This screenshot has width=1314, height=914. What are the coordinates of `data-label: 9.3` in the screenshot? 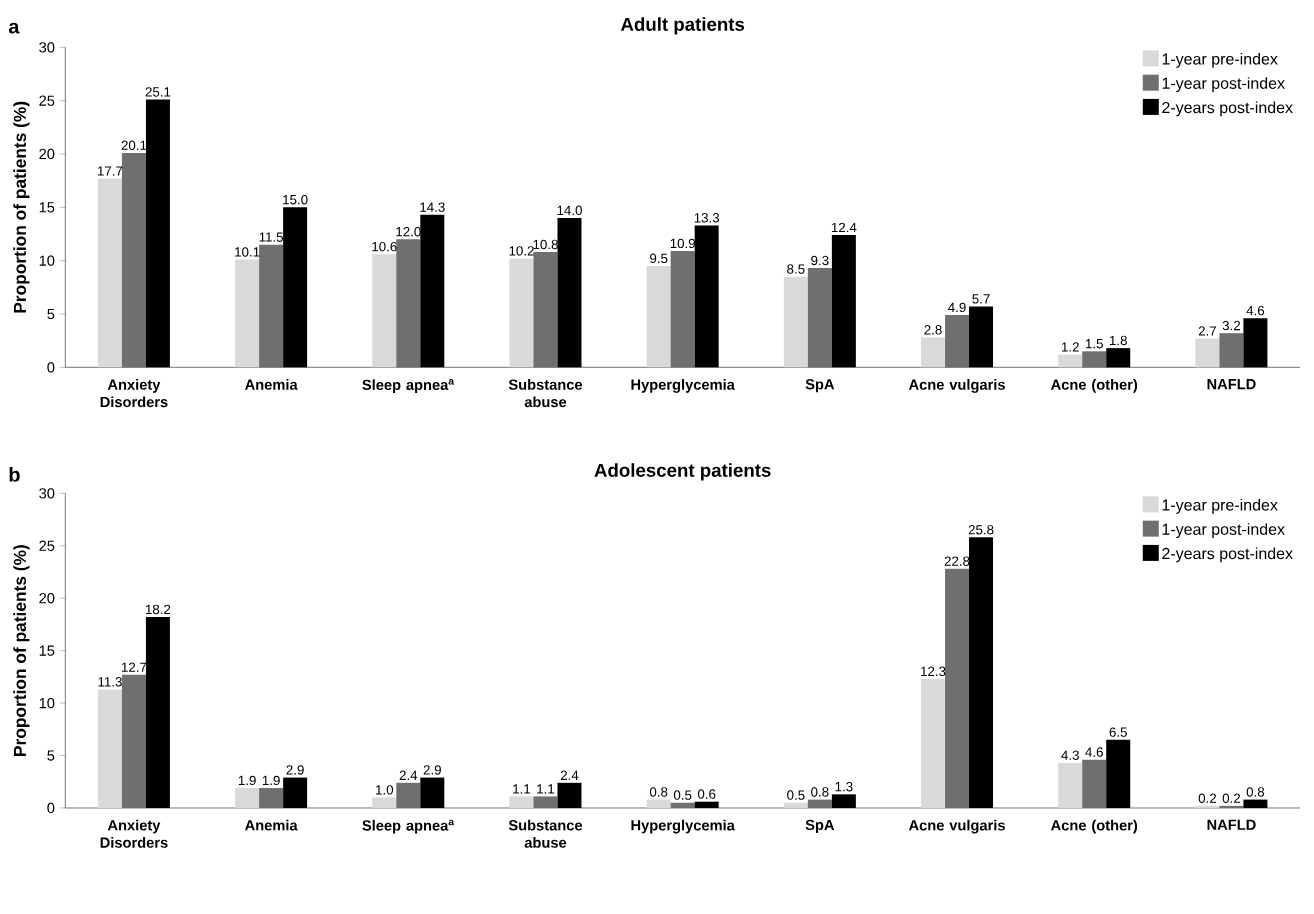 It's located at (820, 260).